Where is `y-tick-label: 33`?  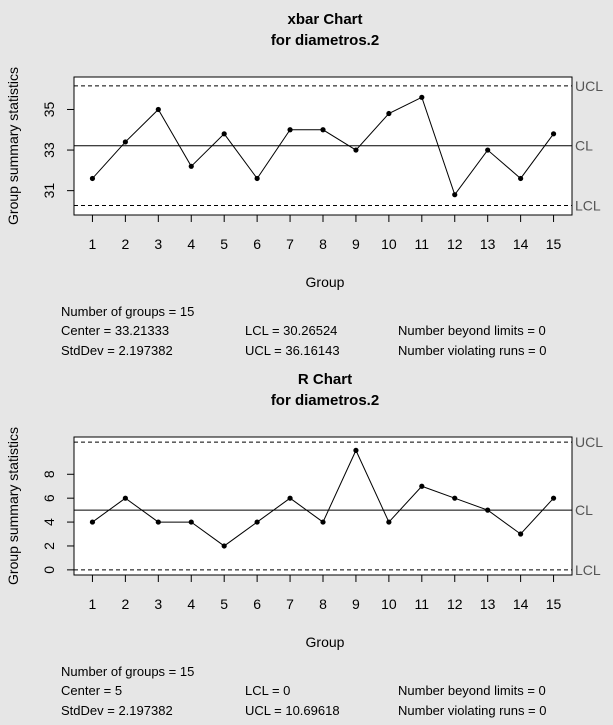
y-tick-label: 33 is located at coordinates (49, 150).